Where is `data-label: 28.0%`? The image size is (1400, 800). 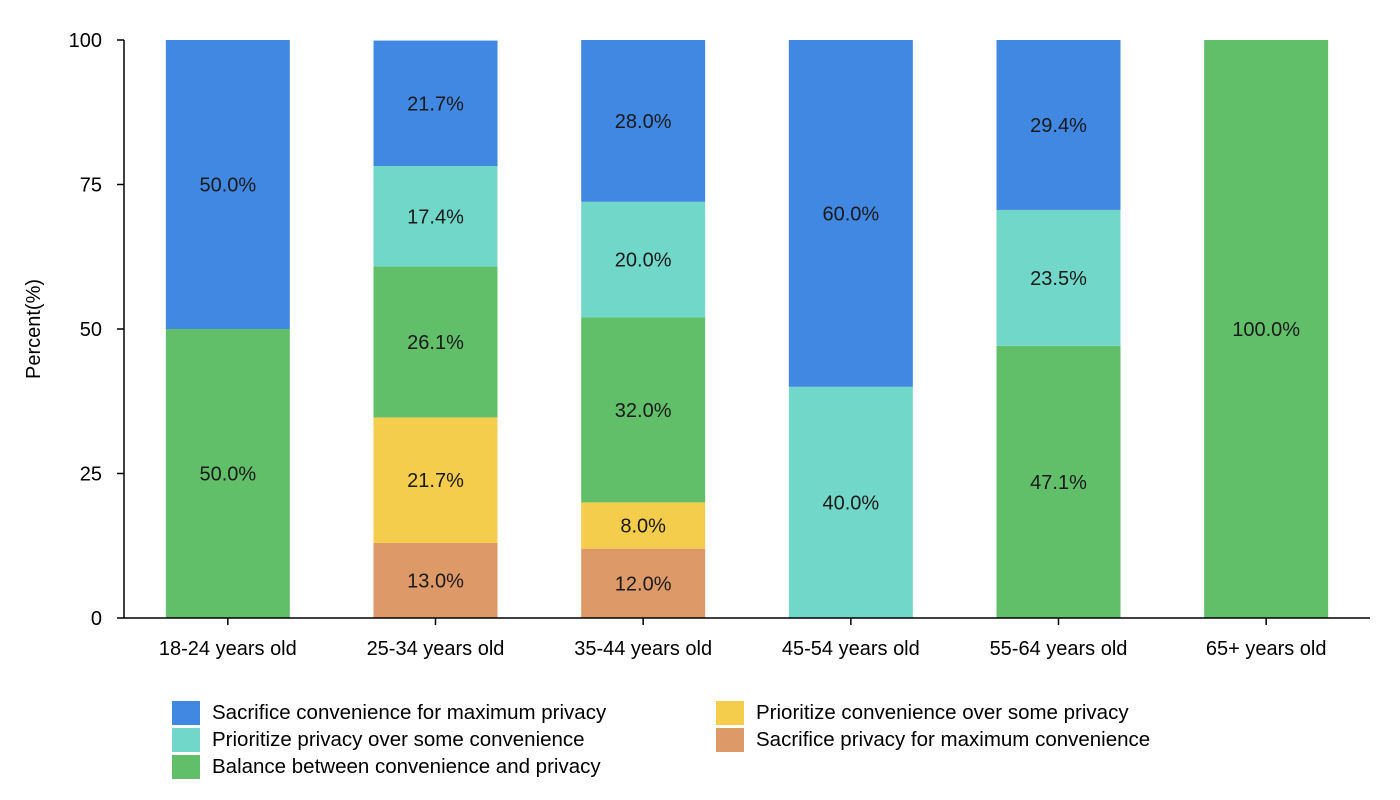 data-label: 28.0% is located at coordinates (643, 122).